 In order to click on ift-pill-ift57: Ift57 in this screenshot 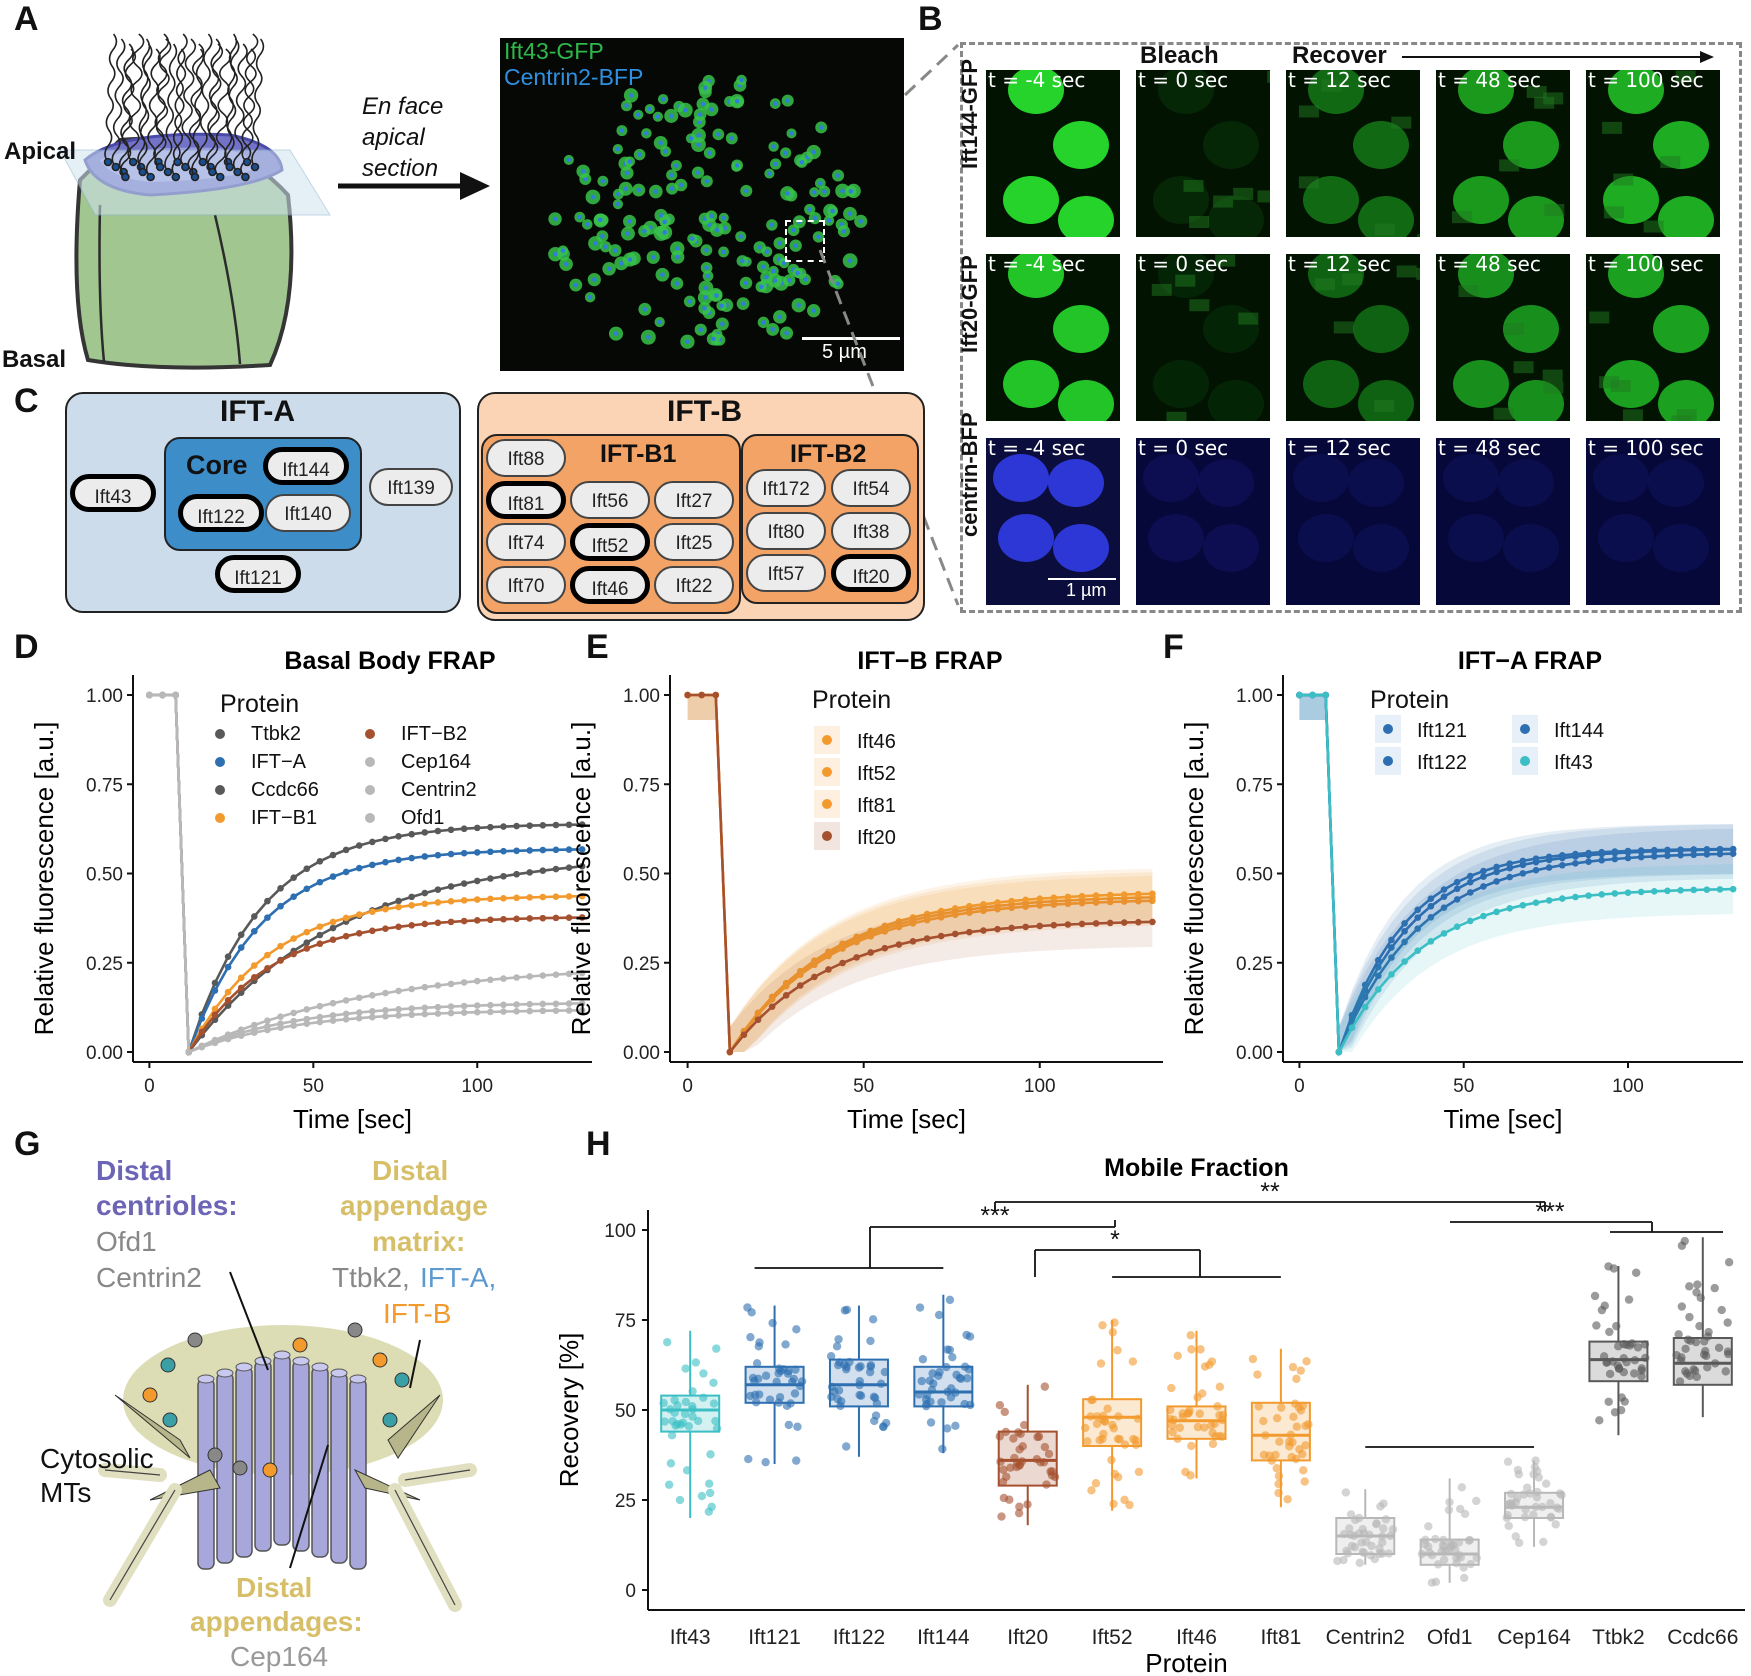, I will do `click(786, 573)`.